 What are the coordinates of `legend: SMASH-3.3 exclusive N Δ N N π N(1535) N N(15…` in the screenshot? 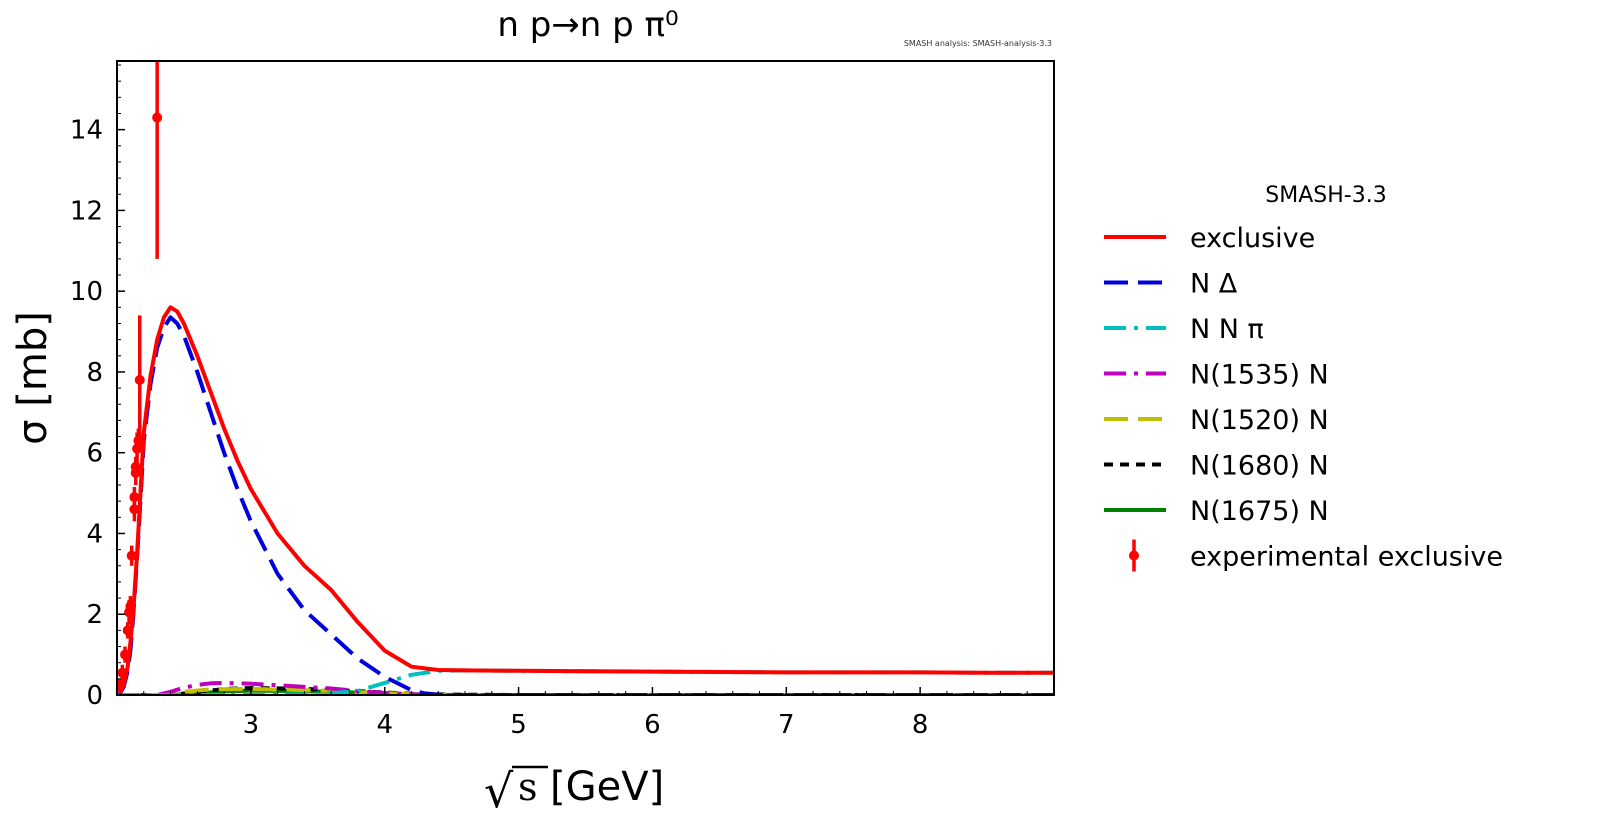 It's located at (1303, 378).